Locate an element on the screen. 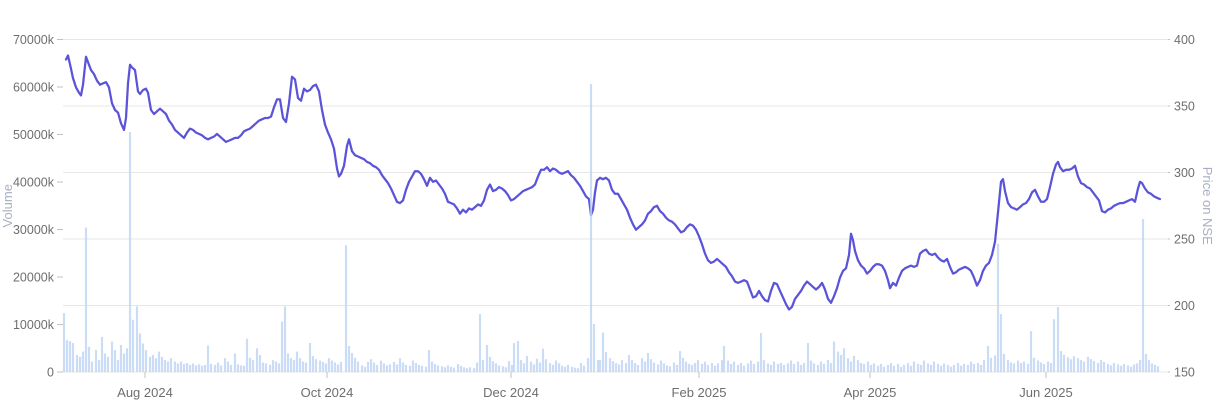 The image size is (1213, 410). x-axis-tick-label: Jun 2025 is located at coordinates (1046, 392).